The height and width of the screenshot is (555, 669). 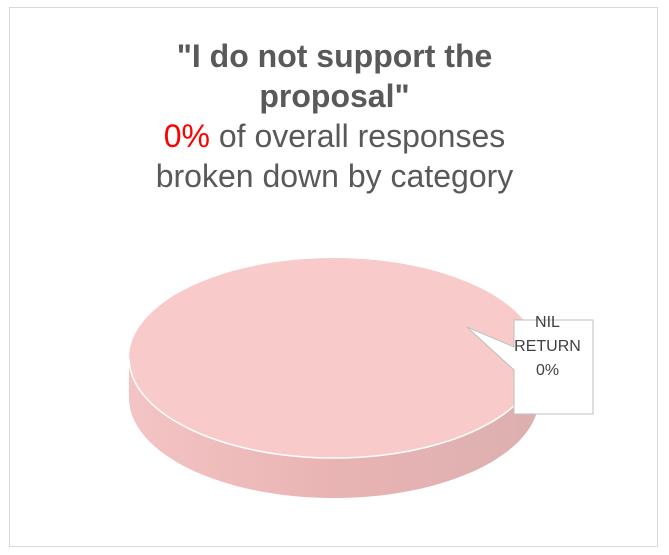 I want to click on subtitle-text: of overall responses, so click(x=357, y=136).